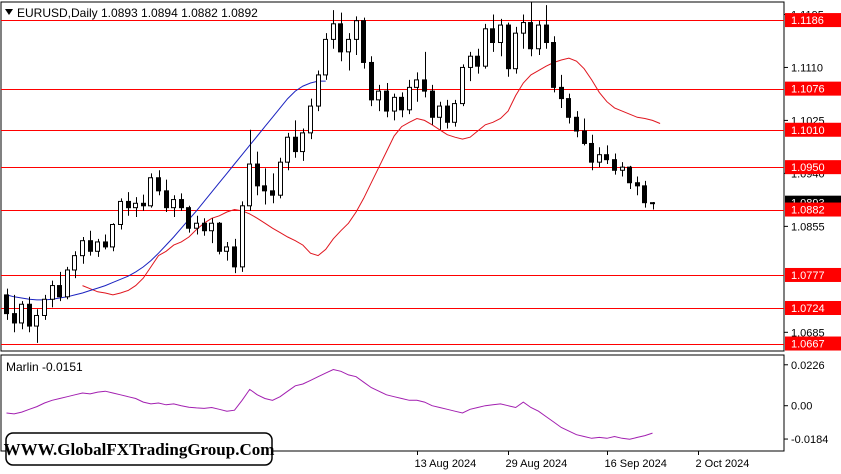 Image resolution: width=841 pixels, height=474 pixels. What do you see at coordinates (808, 227) in the screenshot?
I see `price-tick-label: 1.0855` at bounding box center [808, 227].